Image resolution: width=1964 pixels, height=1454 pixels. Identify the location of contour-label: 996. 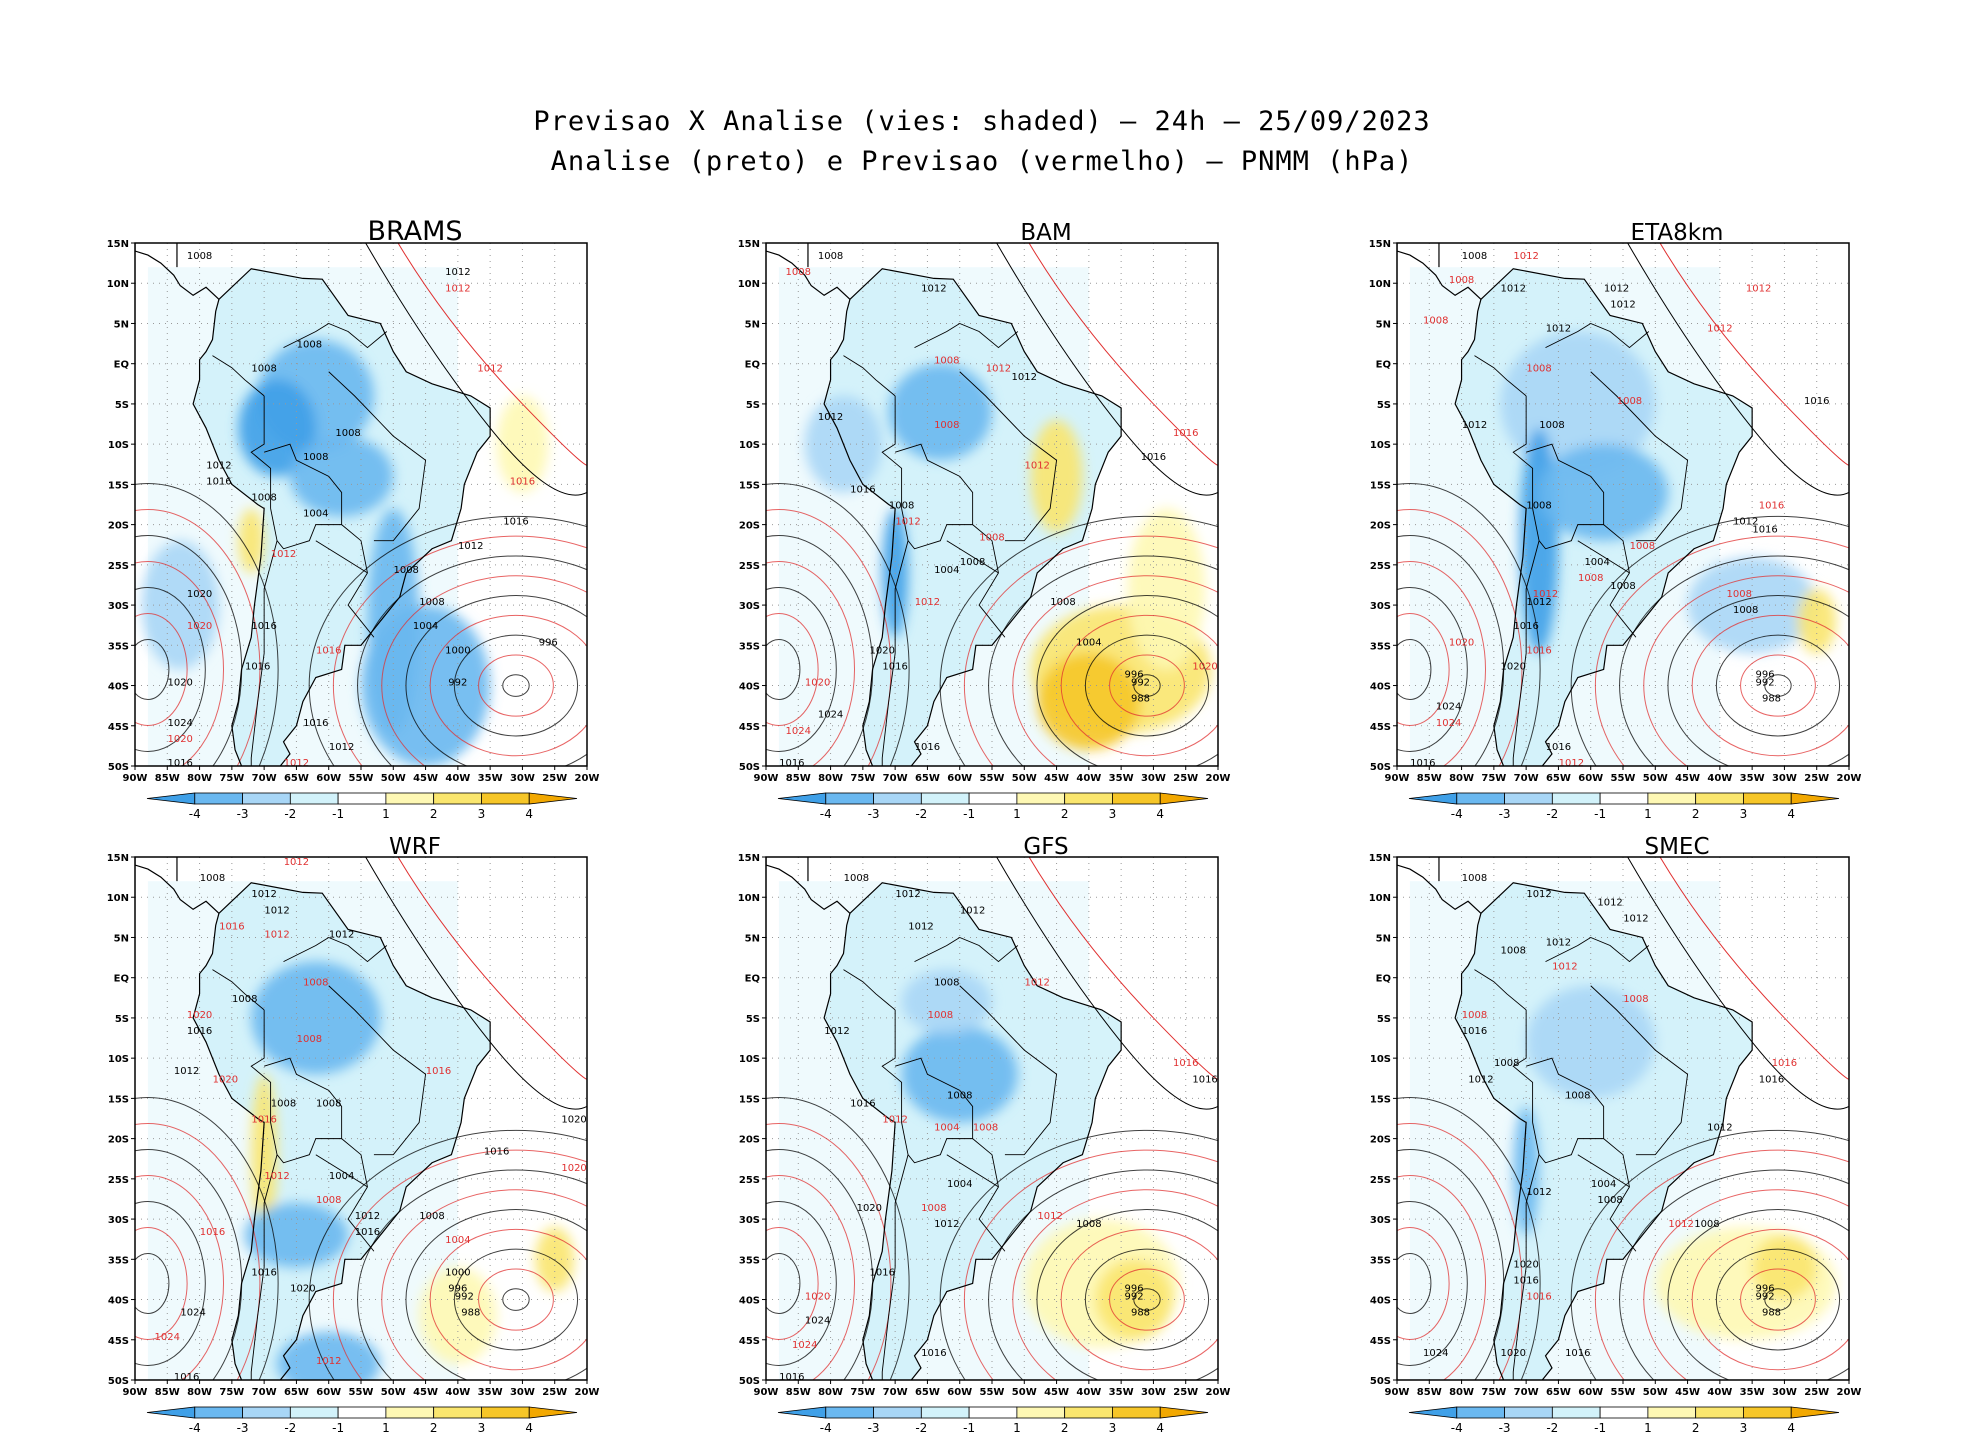
(1765, 674).